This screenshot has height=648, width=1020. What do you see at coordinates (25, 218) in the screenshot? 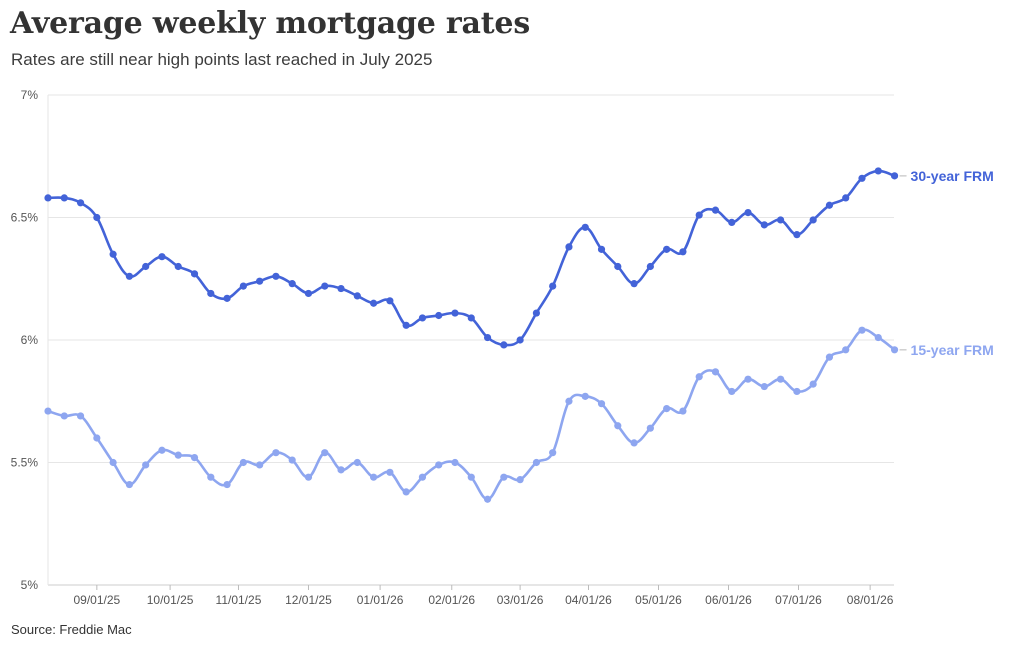
I see `y-tick-label: 6.5%` at bounding box center [25, 218].